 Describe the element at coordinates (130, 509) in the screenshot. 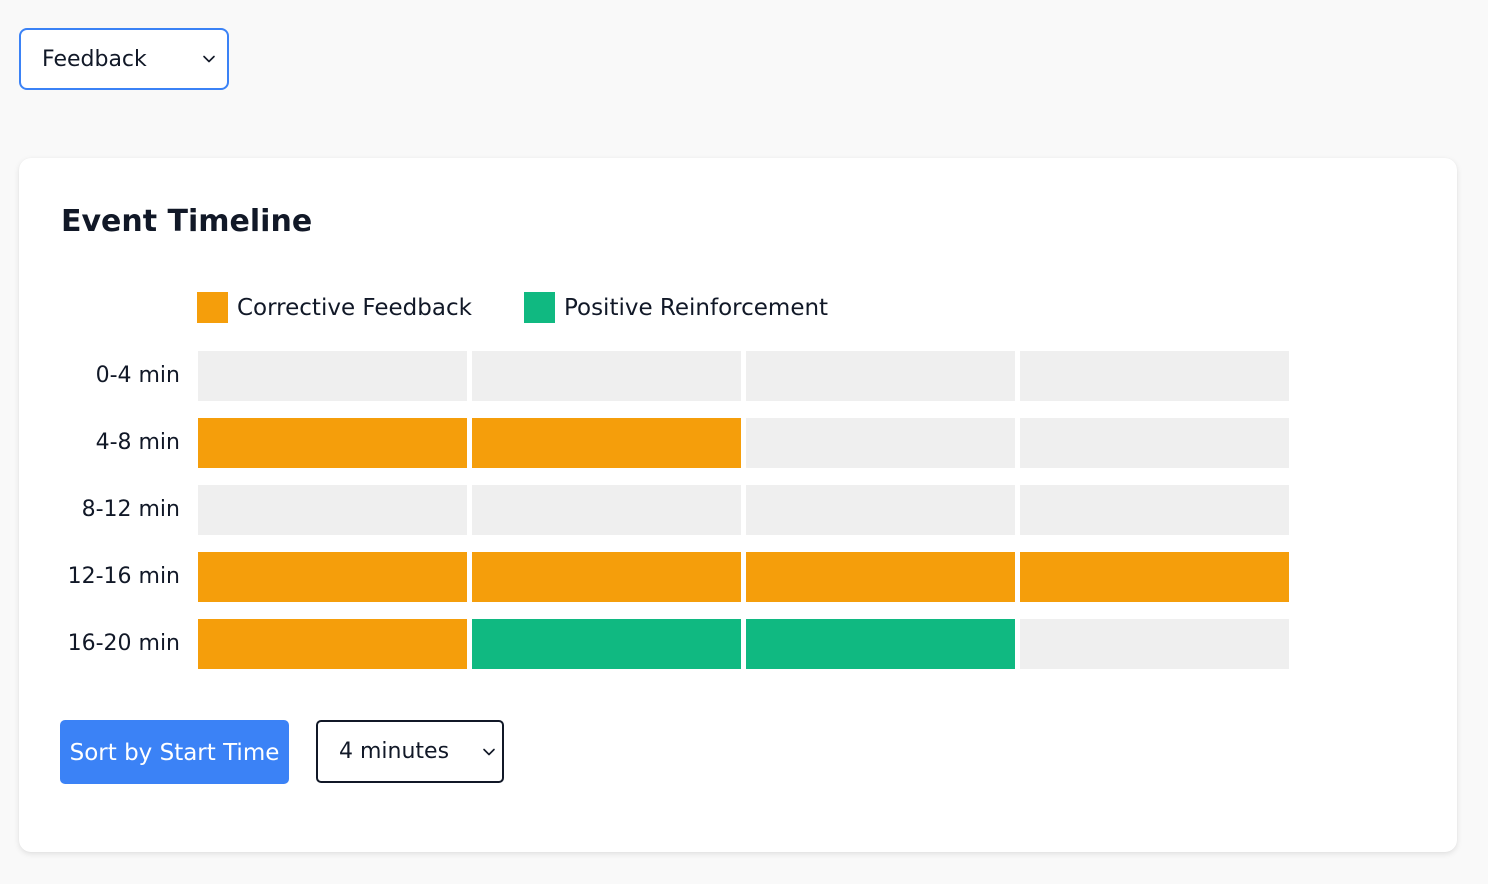

I see `timeline-row-label: 8-12 min` at that location.